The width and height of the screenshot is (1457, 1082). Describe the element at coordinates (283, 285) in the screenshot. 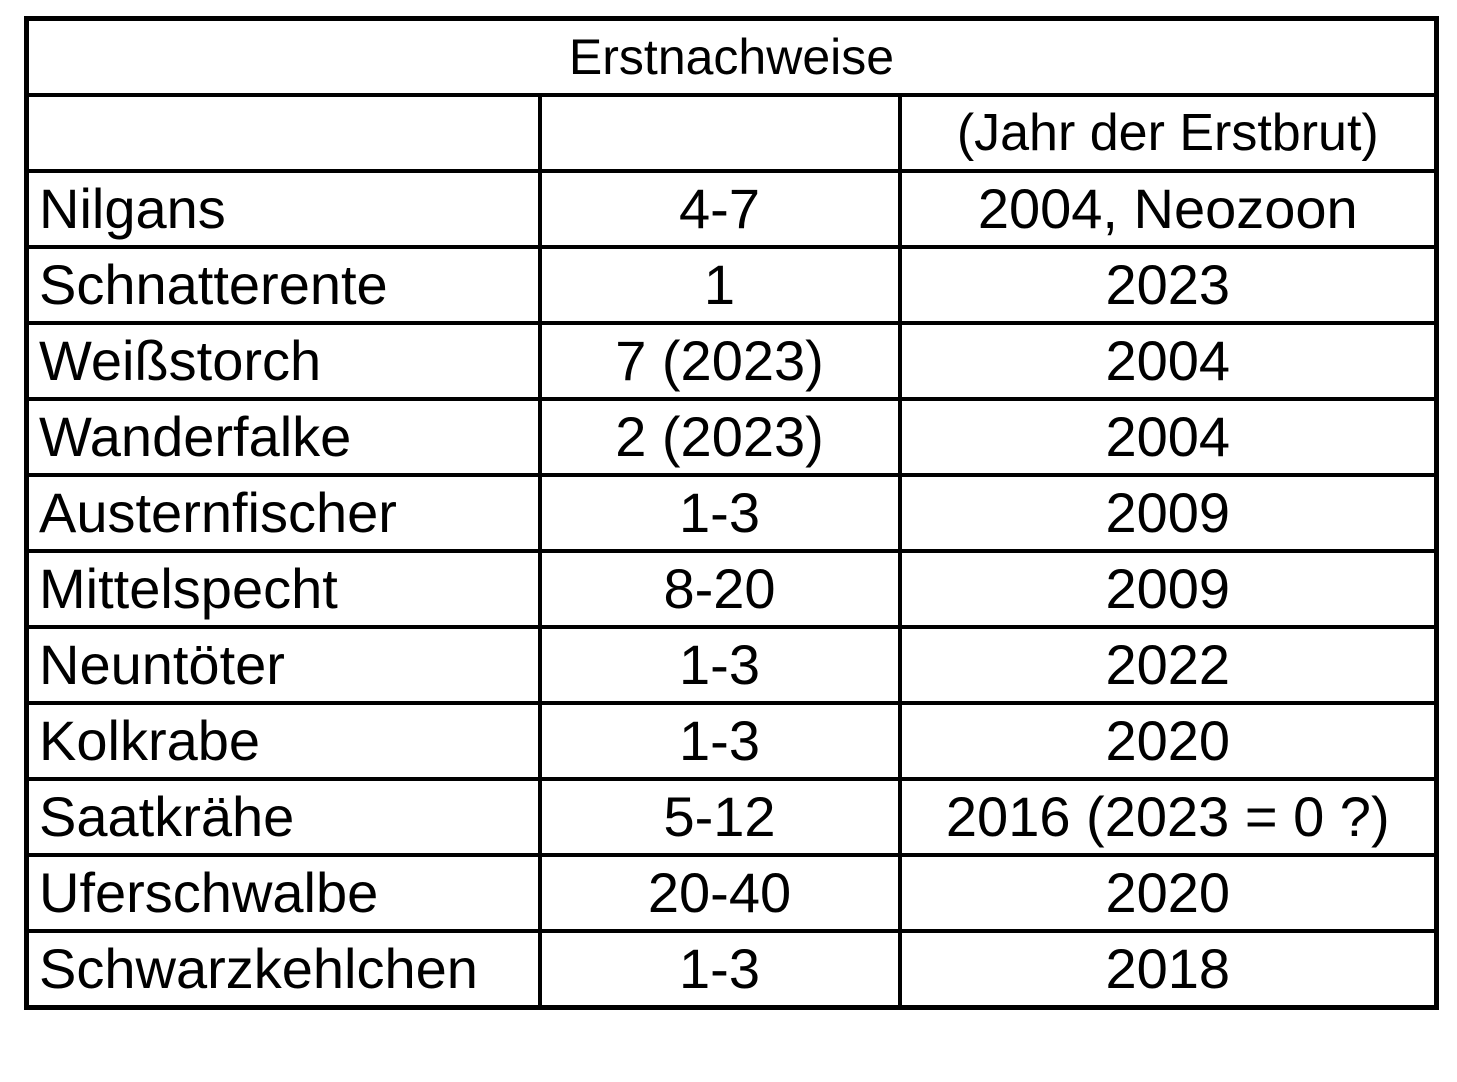

I see `species-cell: Schnatterente` at that location.